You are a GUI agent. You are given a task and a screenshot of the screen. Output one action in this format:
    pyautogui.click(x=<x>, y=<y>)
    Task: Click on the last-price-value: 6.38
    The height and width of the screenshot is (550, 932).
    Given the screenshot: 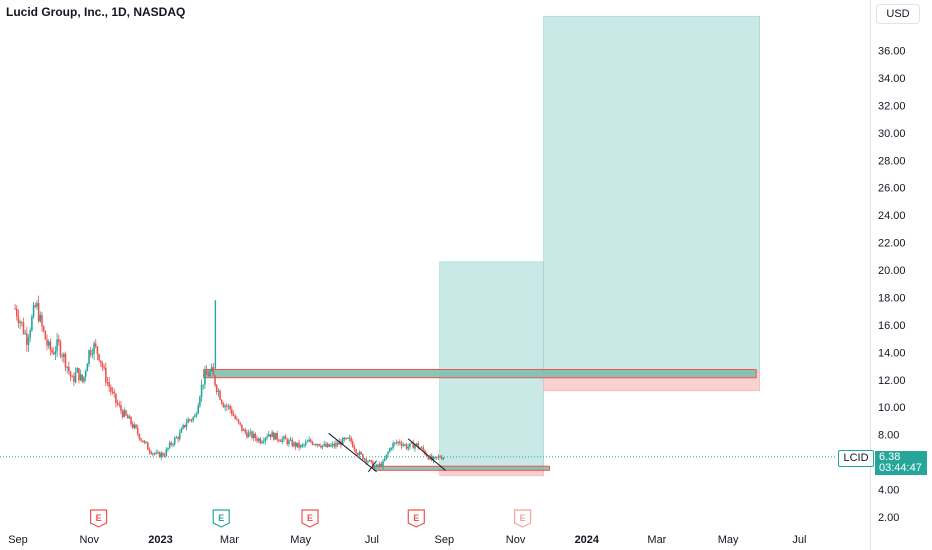 What is the action you would take?
    pyautogui.click(x=890, y=457)
    